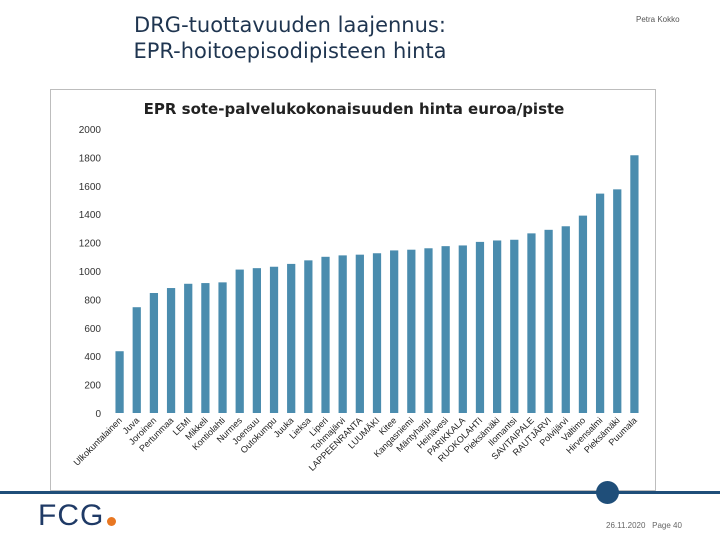 The height and width of the screenshot is (540, 720). What do you see at coordinates (90, 158) in the screenshot?
I see `y-tick-label: 1800` at bounding box center [90, 158].